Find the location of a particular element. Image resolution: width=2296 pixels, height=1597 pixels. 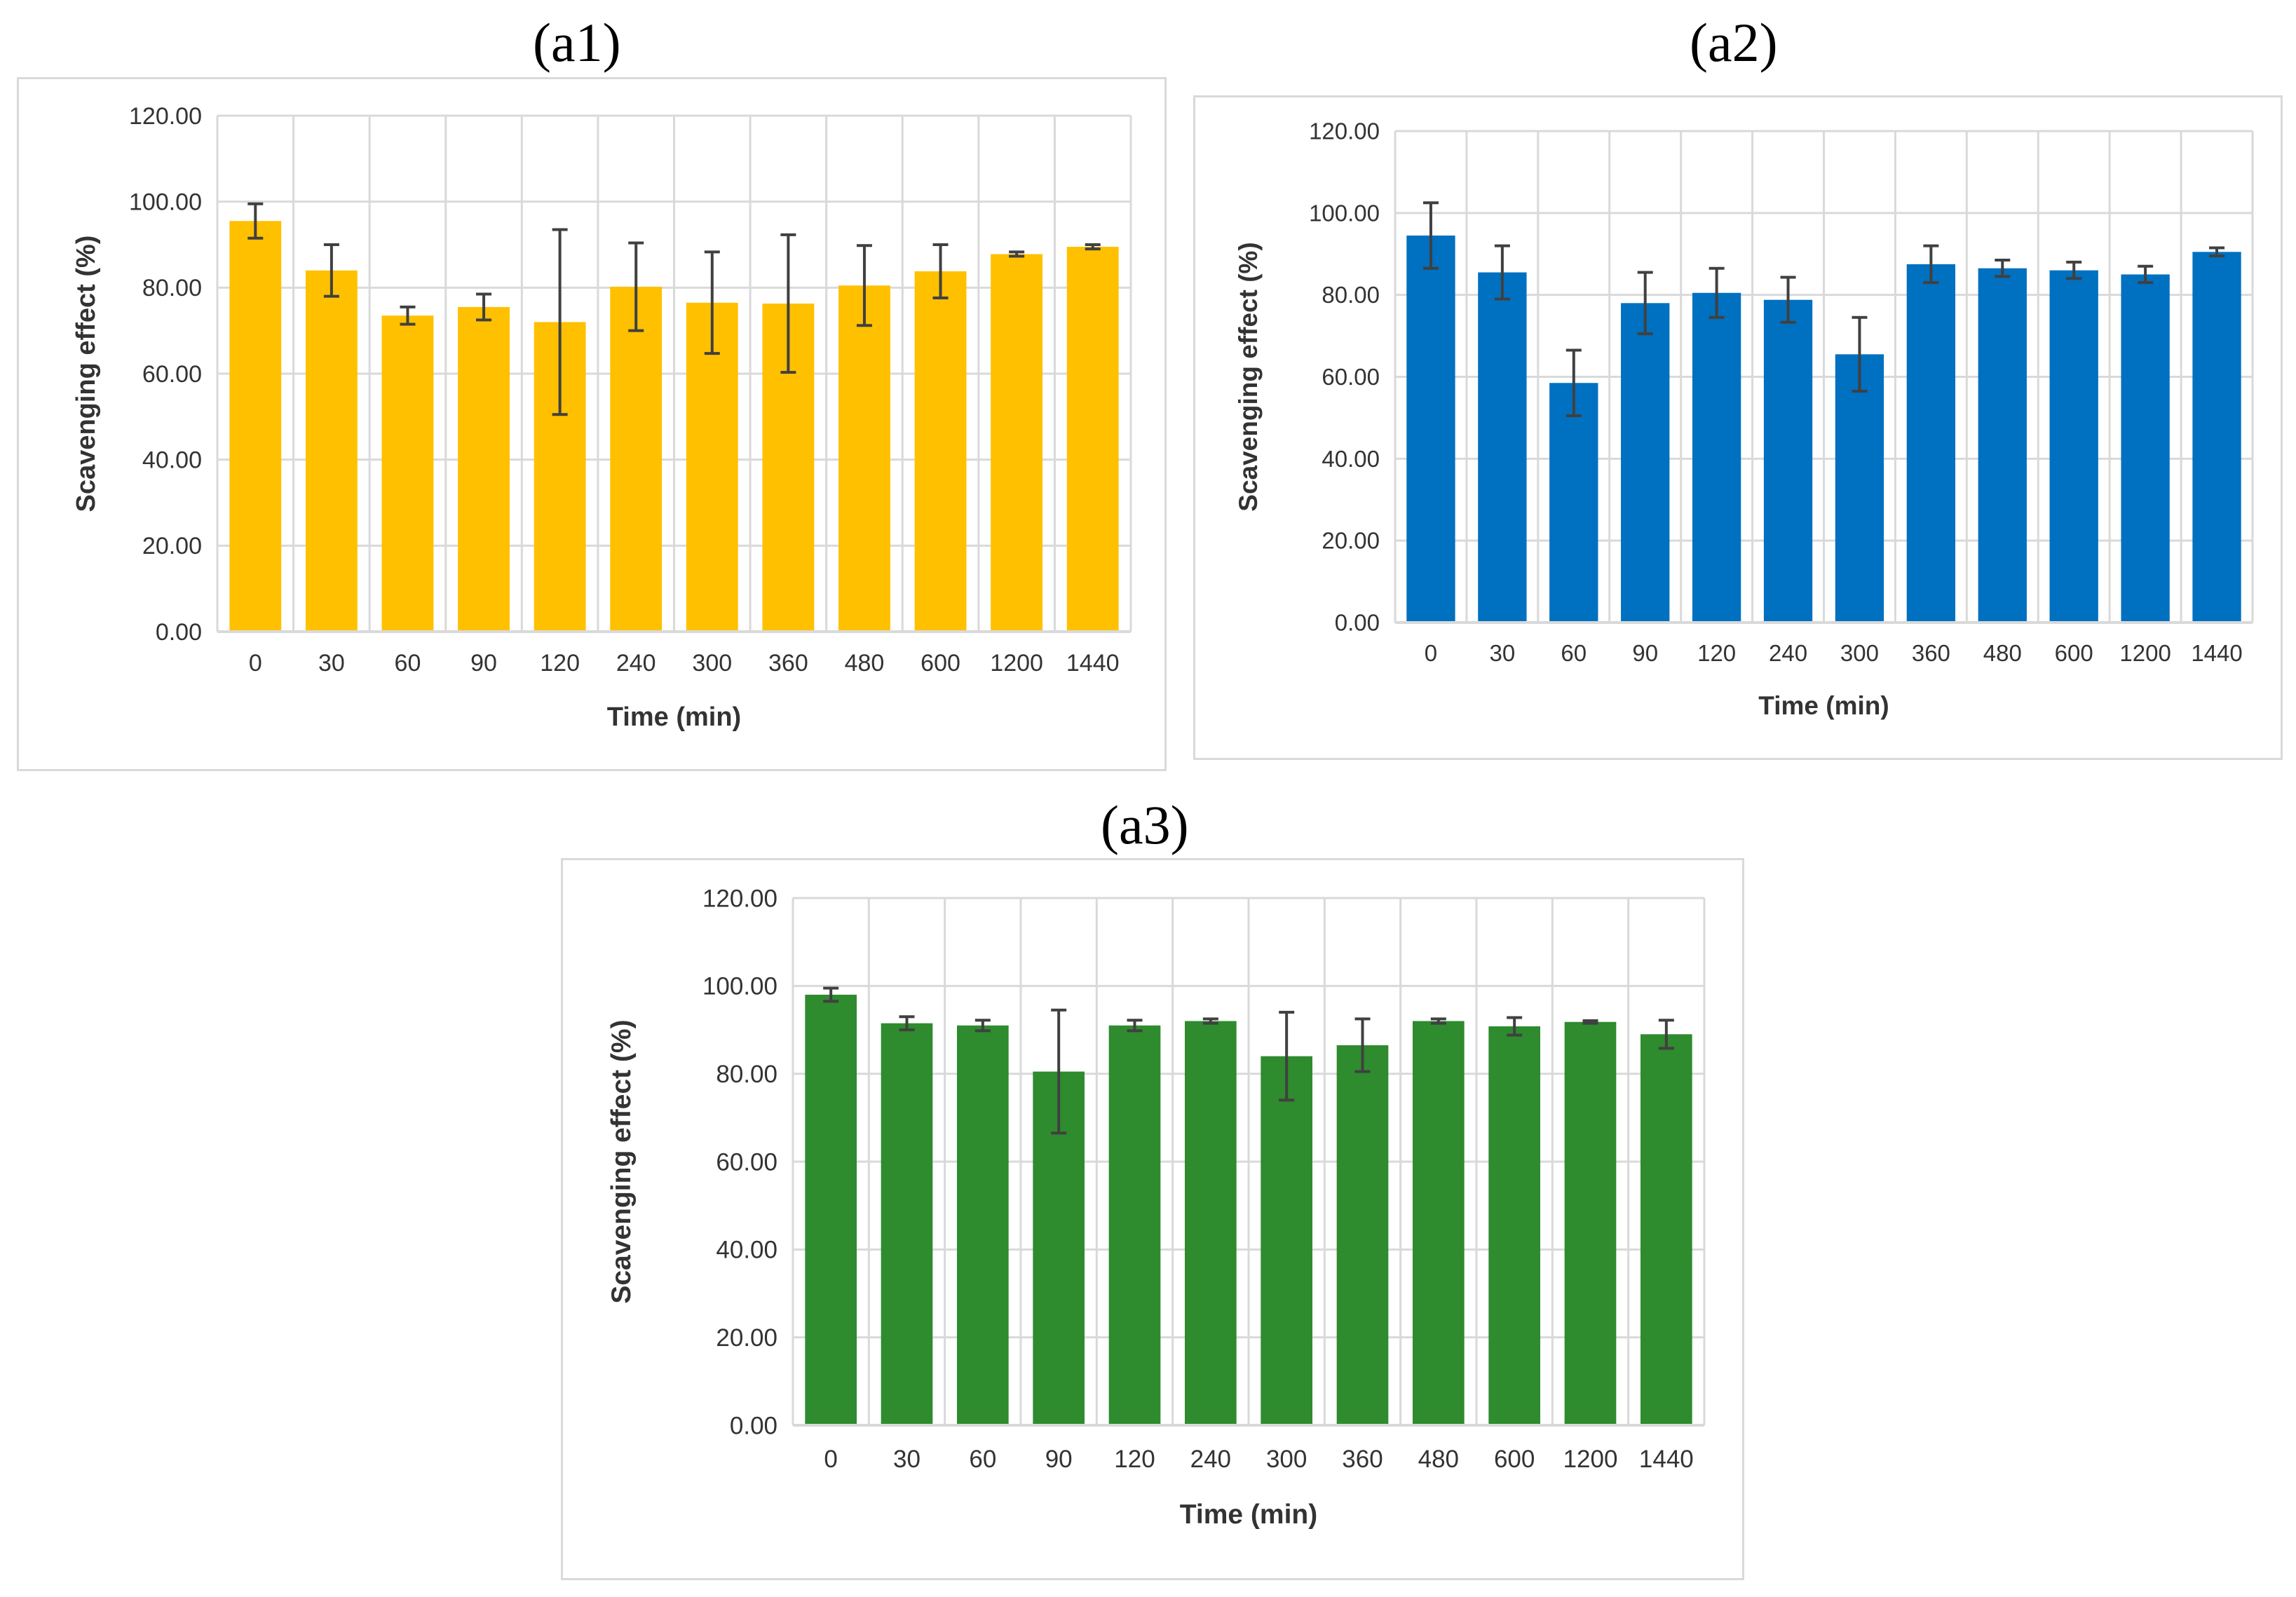

panel-title-a2: (a2) is located at coordinates (1734, 42).